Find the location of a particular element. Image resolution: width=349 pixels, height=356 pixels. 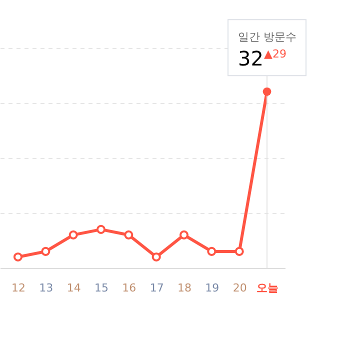

x-tick-label: 16 is located at coordinates (129, 288).